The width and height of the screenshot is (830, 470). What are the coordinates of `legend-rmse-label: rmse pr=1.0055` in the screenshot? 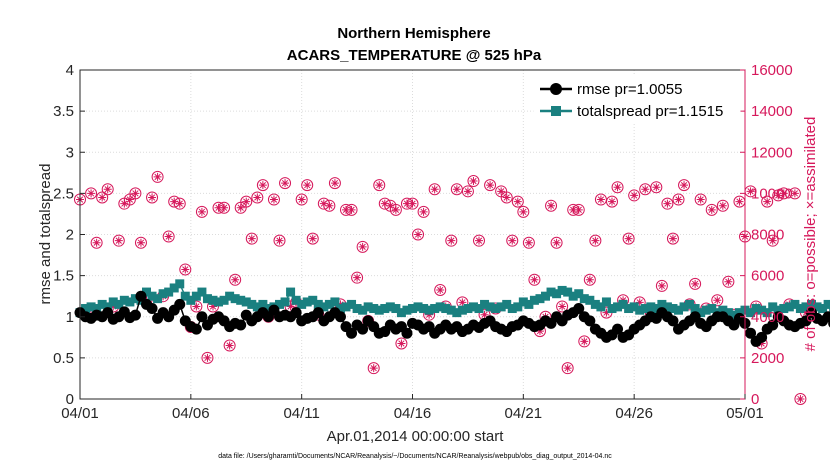 It's located at (629, 89).